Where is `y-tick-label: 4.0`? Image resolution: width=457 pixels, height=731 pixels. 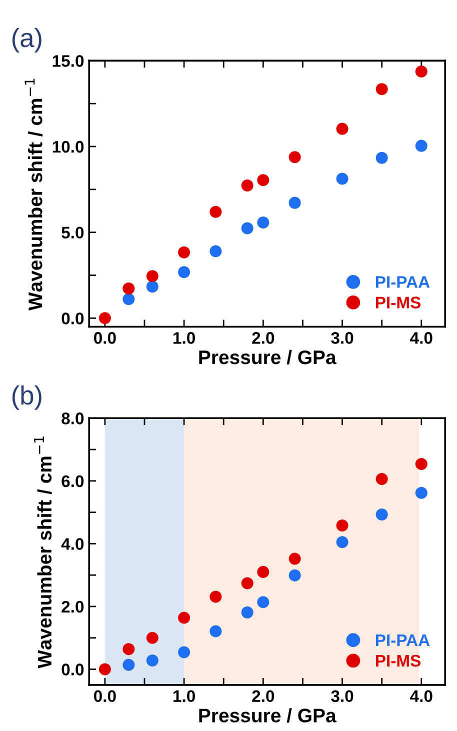 y-tick-label: 4.0 is located at coordinates (72, 544).